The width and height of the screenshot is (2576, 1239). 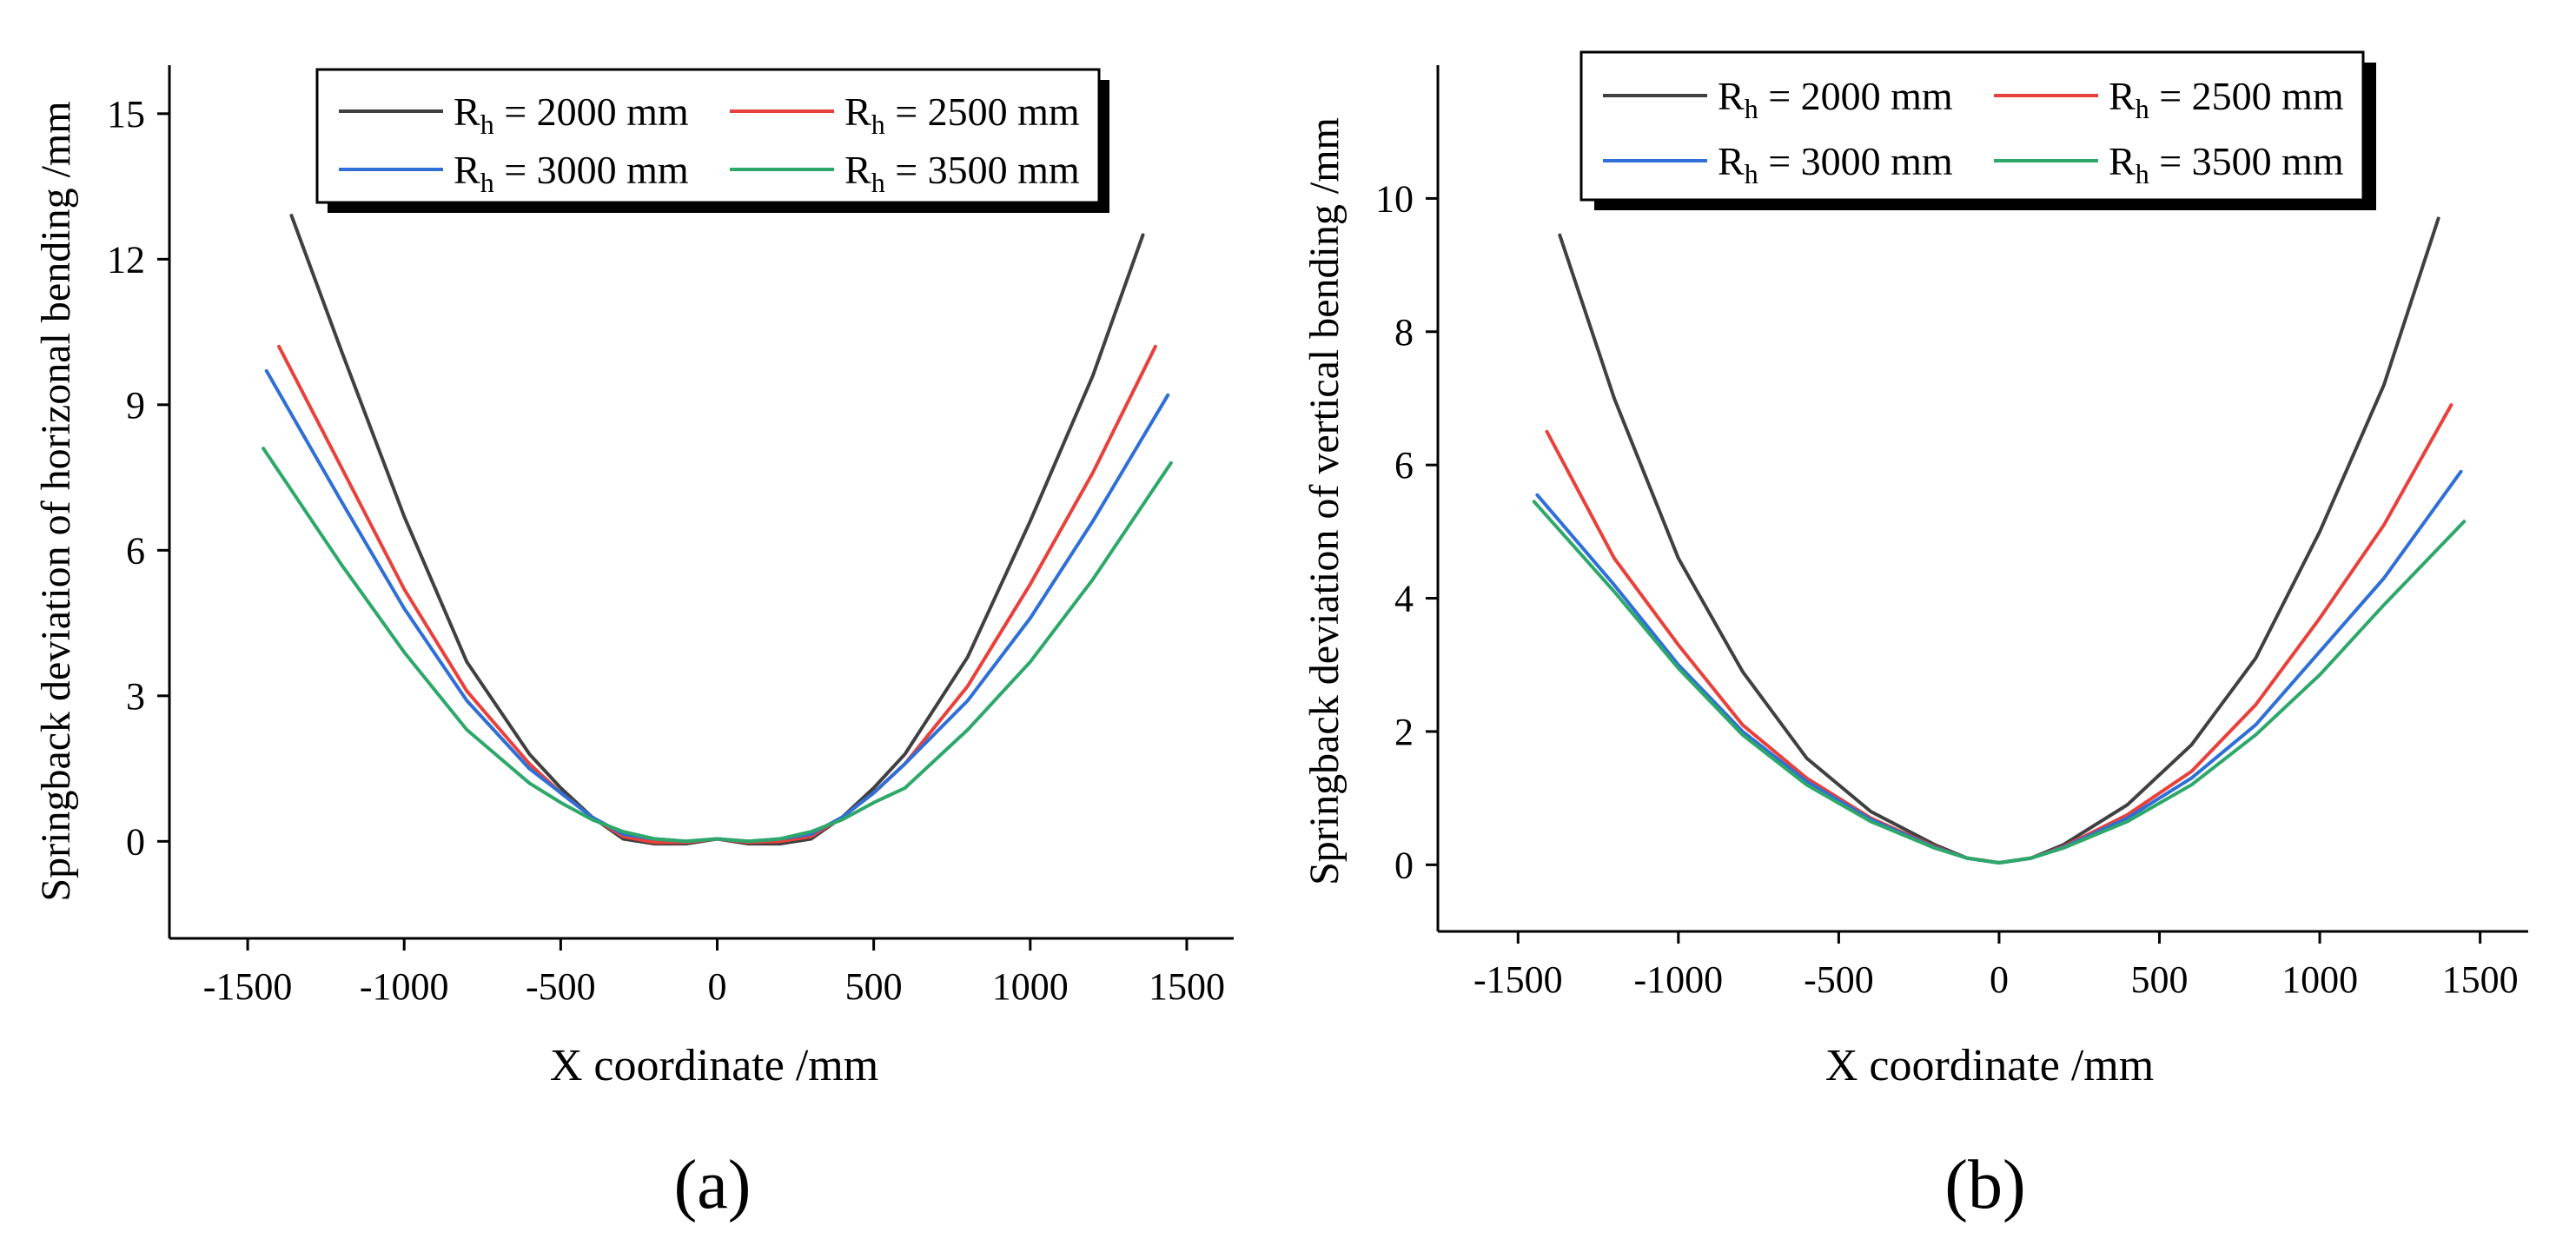 I want to click on panel-label: (b), so click(x=1984, y=1185).